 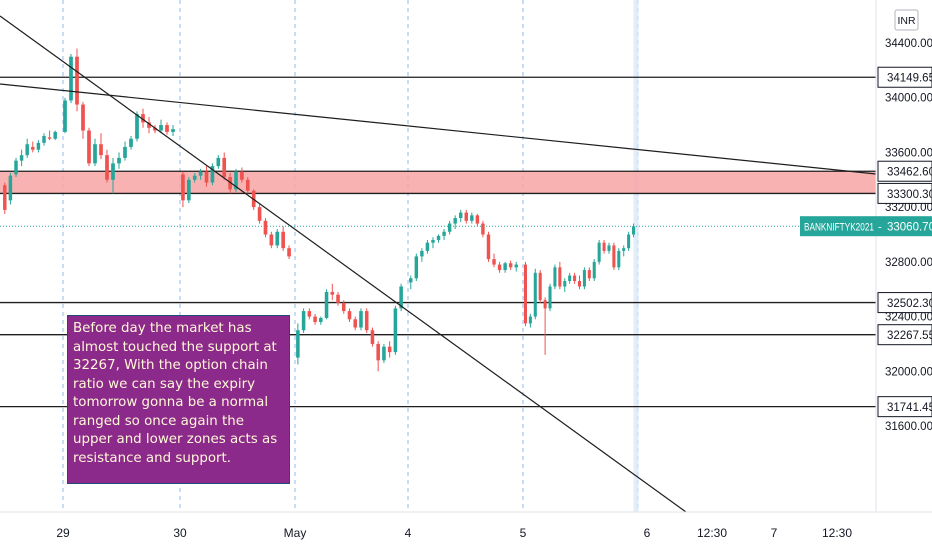 What do you see at coordinates (866, 226) in the screenshot?
I see `current-price-tag` at bounding box center [866, 226].